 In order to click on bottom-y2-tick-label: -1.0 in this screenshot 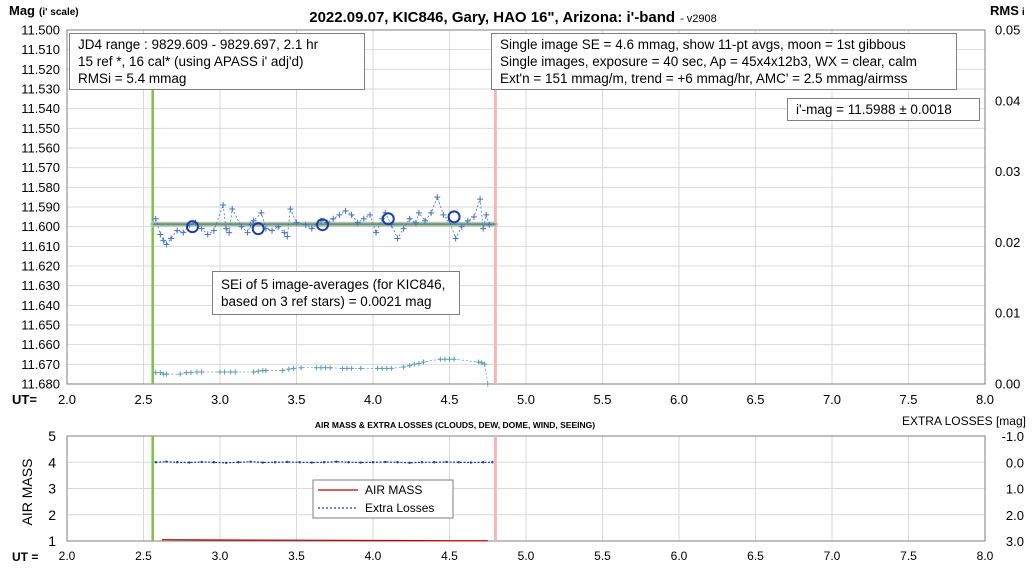, I will do `click(1013, 436)`.